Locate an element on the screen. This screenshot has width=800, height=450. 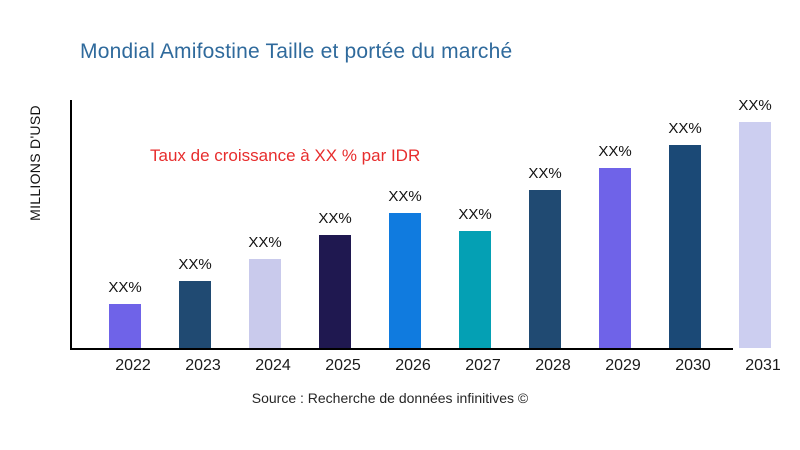
bar-2024 is located at coordinates (265, 303).